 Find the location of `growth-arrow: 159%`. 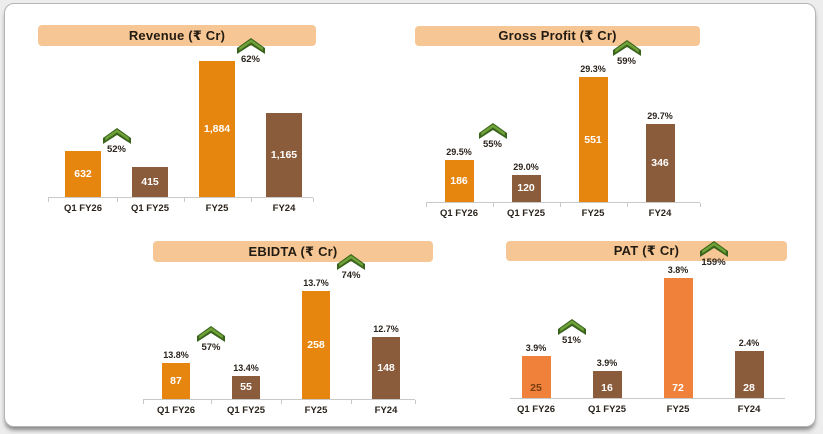

growth-arrow: 159% is located at coordinates (714, 254).